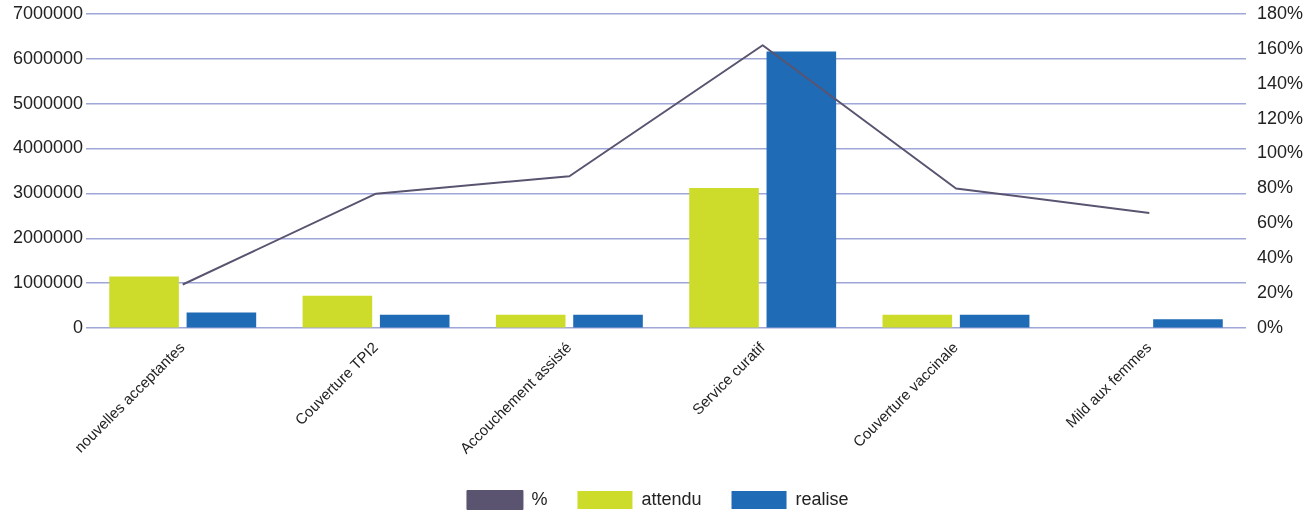 The height and width of the screenshot is (524, 1316). I want to click on y2-tick-label: 180%, so click(1280, 12).